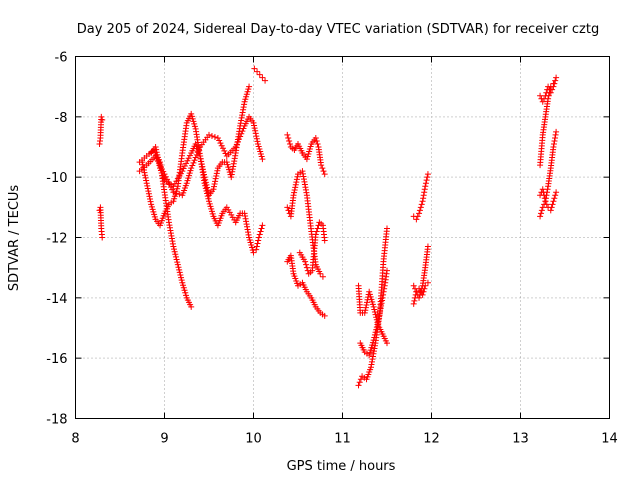  Describe the element at coordinates (202, 183) in the screenshot. I see `series-arc-c` at that location.